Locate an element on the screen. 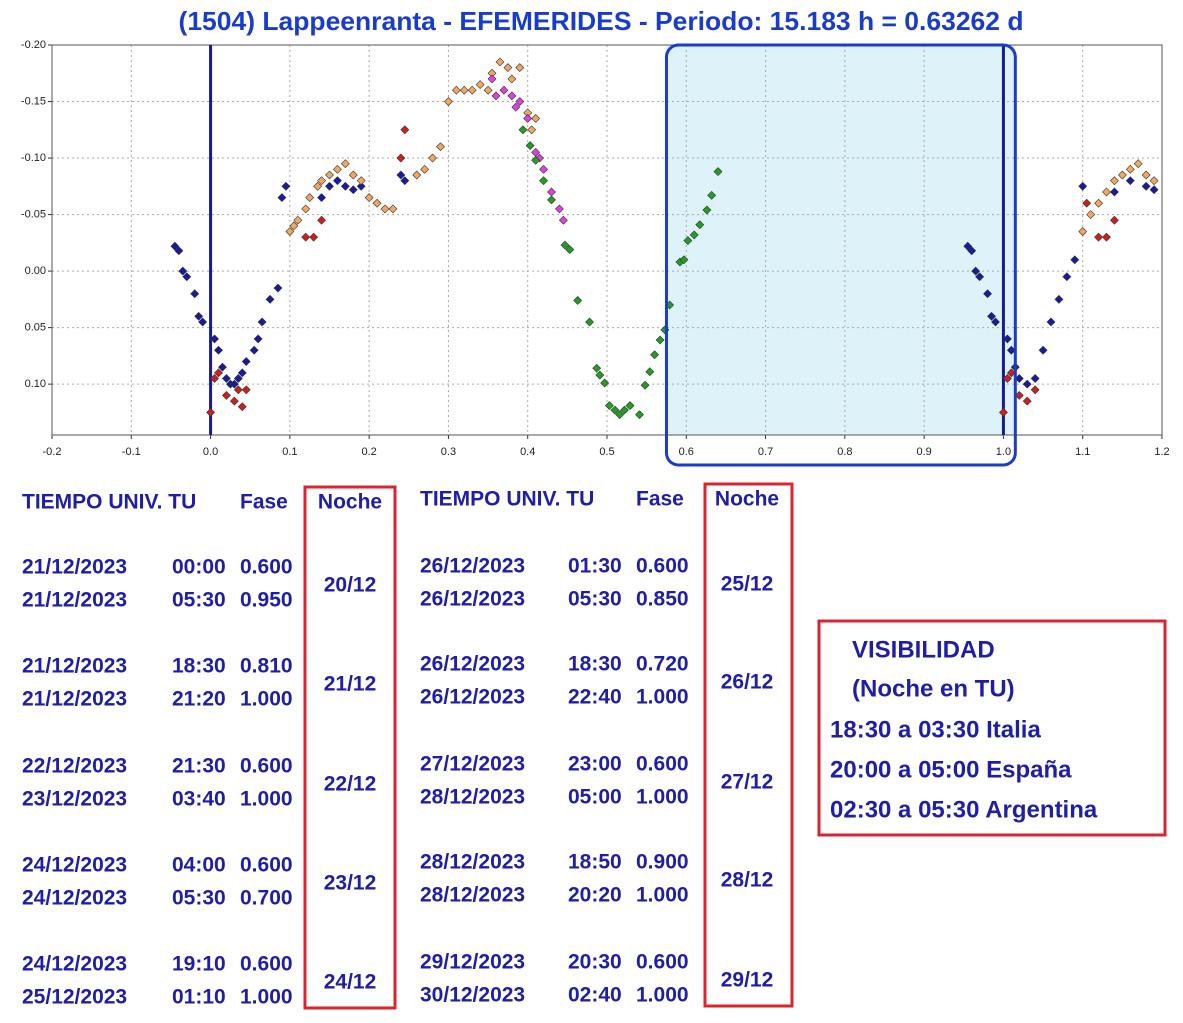 This screenshot has width=1183, height=1023. night: 21/12 is located at coordinates (350, 684).